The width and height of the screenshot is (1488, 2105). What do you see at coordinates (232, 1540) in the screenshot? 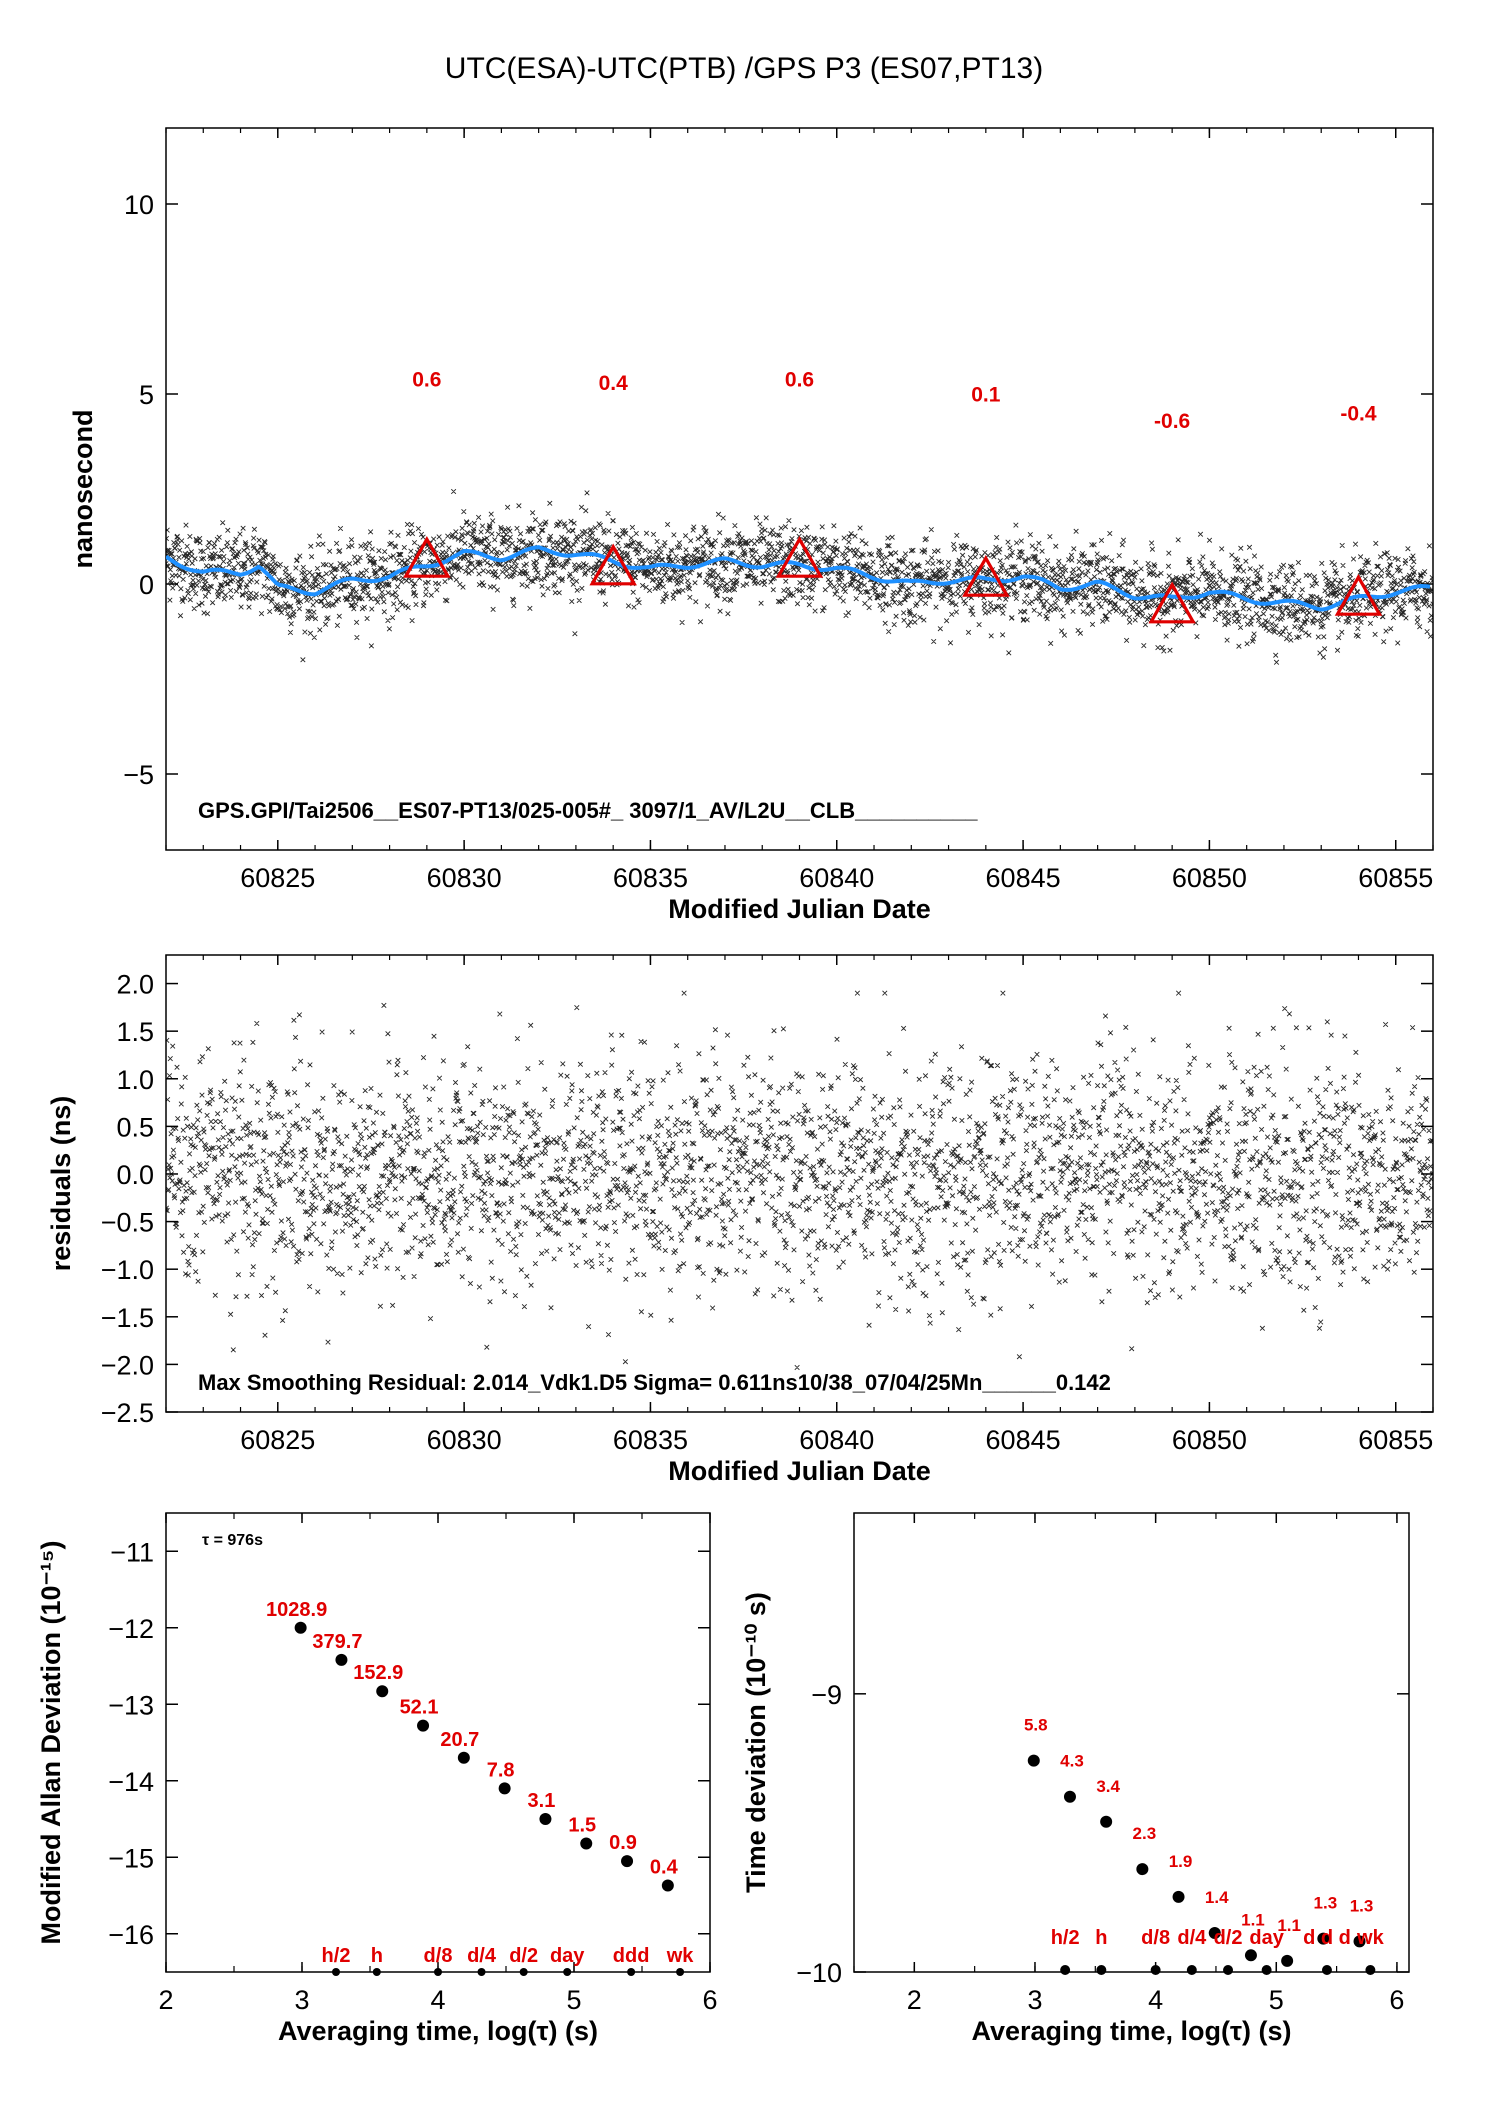
I see `tau-note: τ = 976s` at bounding box center [232, 1540].